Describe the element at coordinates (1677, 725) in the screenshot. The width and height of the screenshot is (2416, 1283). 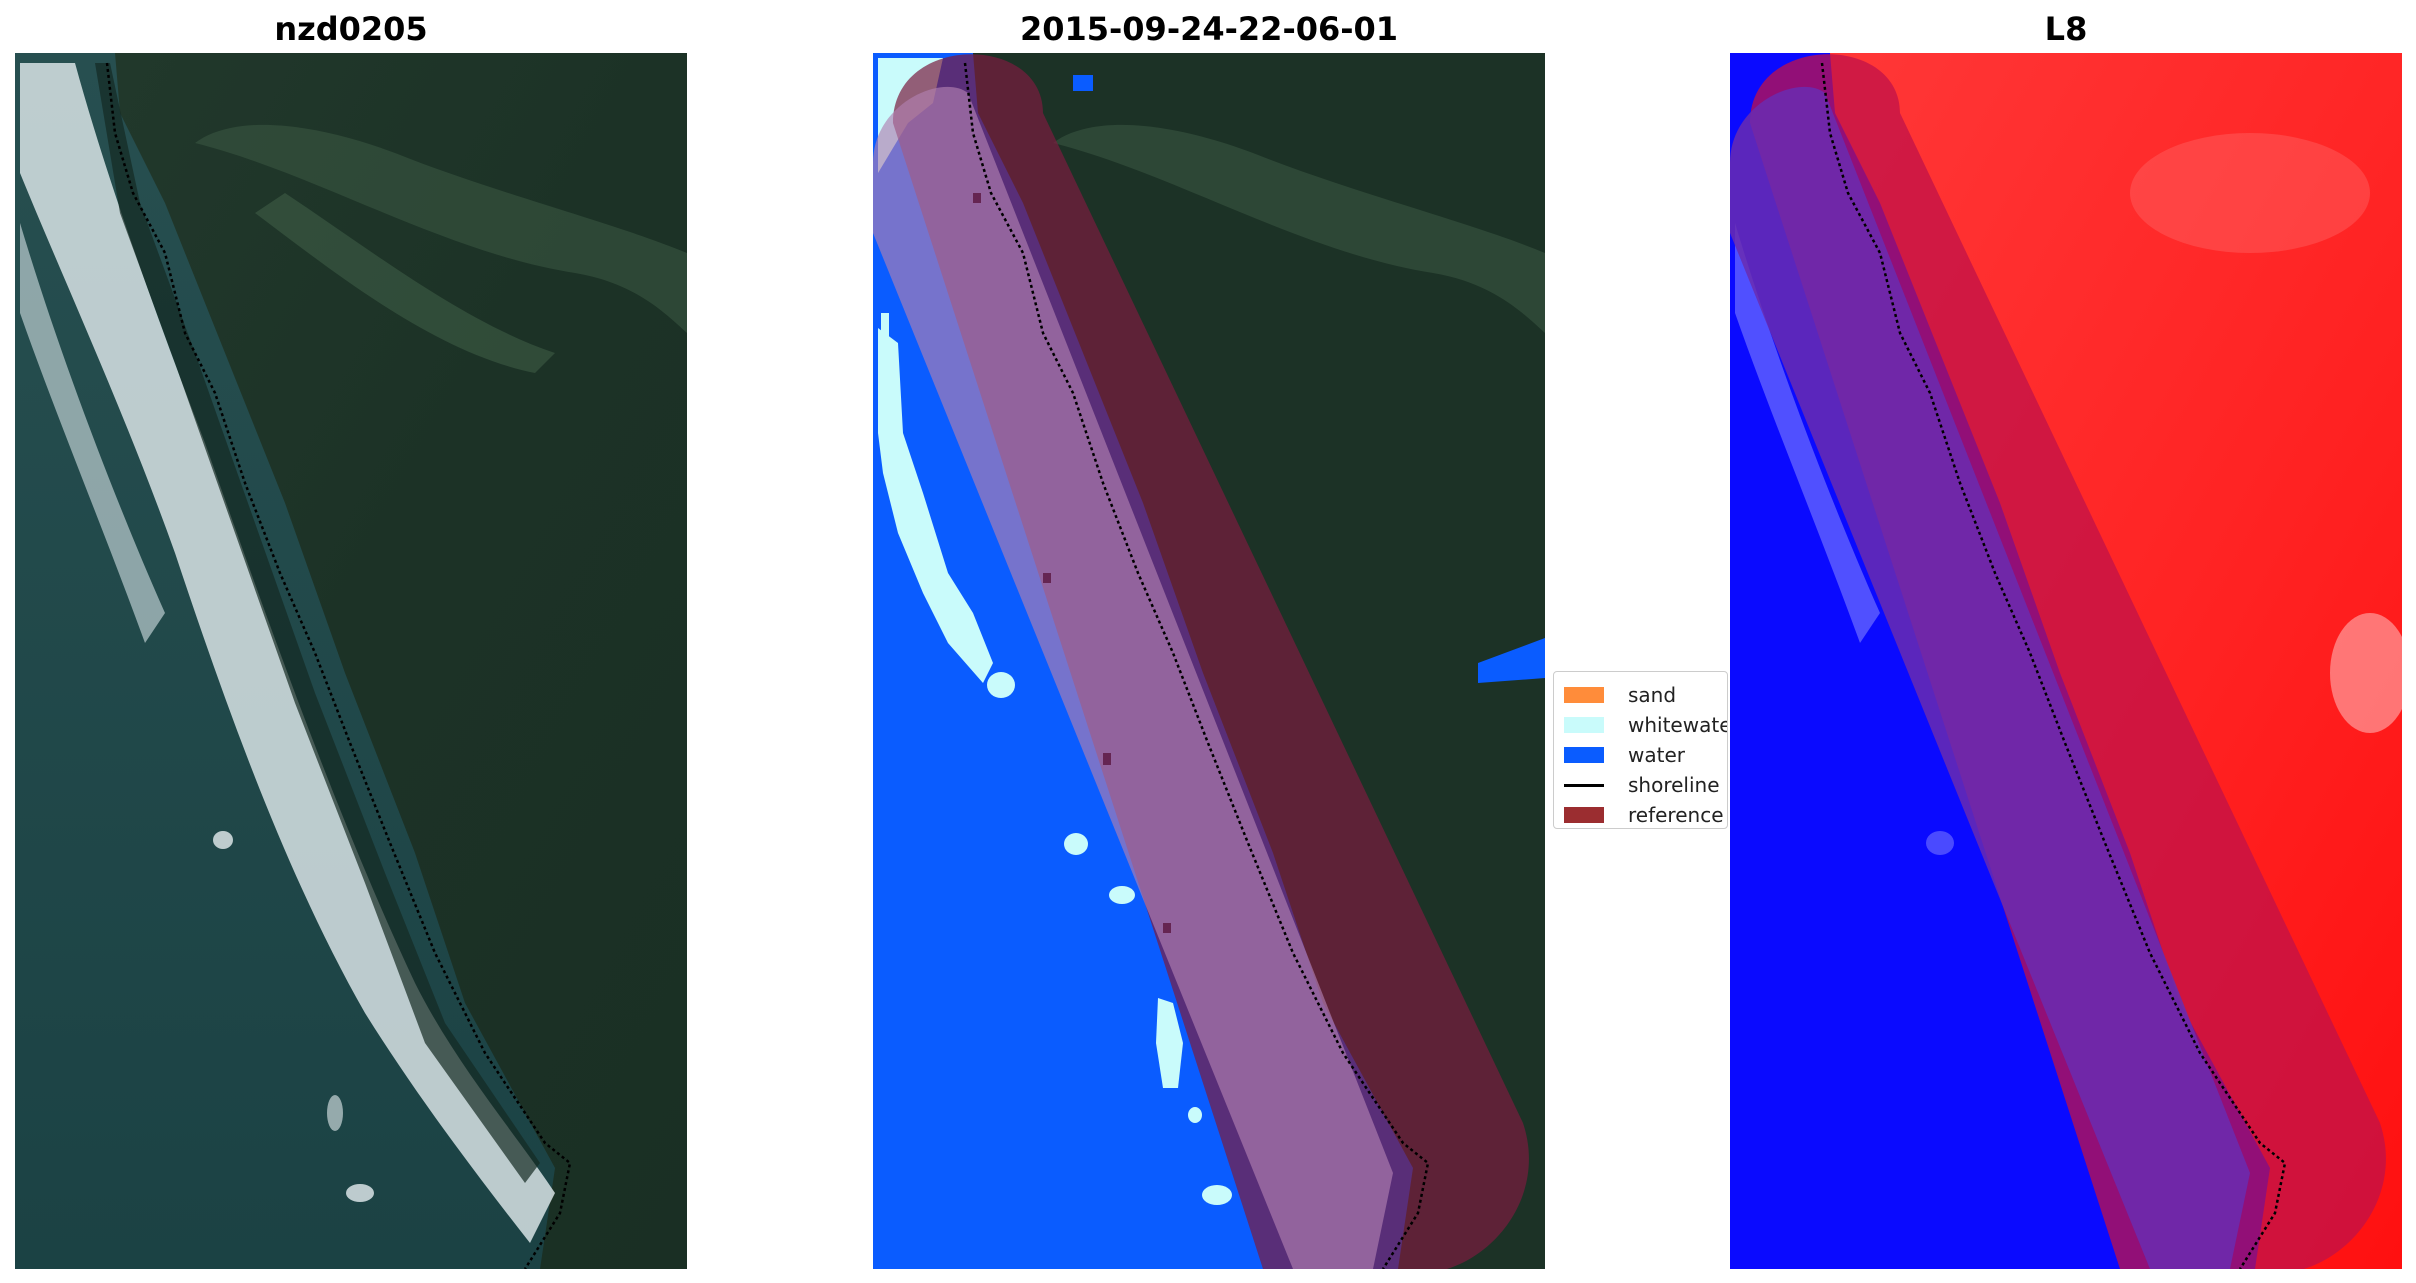
I see `legend-label: whitewater` at that location.